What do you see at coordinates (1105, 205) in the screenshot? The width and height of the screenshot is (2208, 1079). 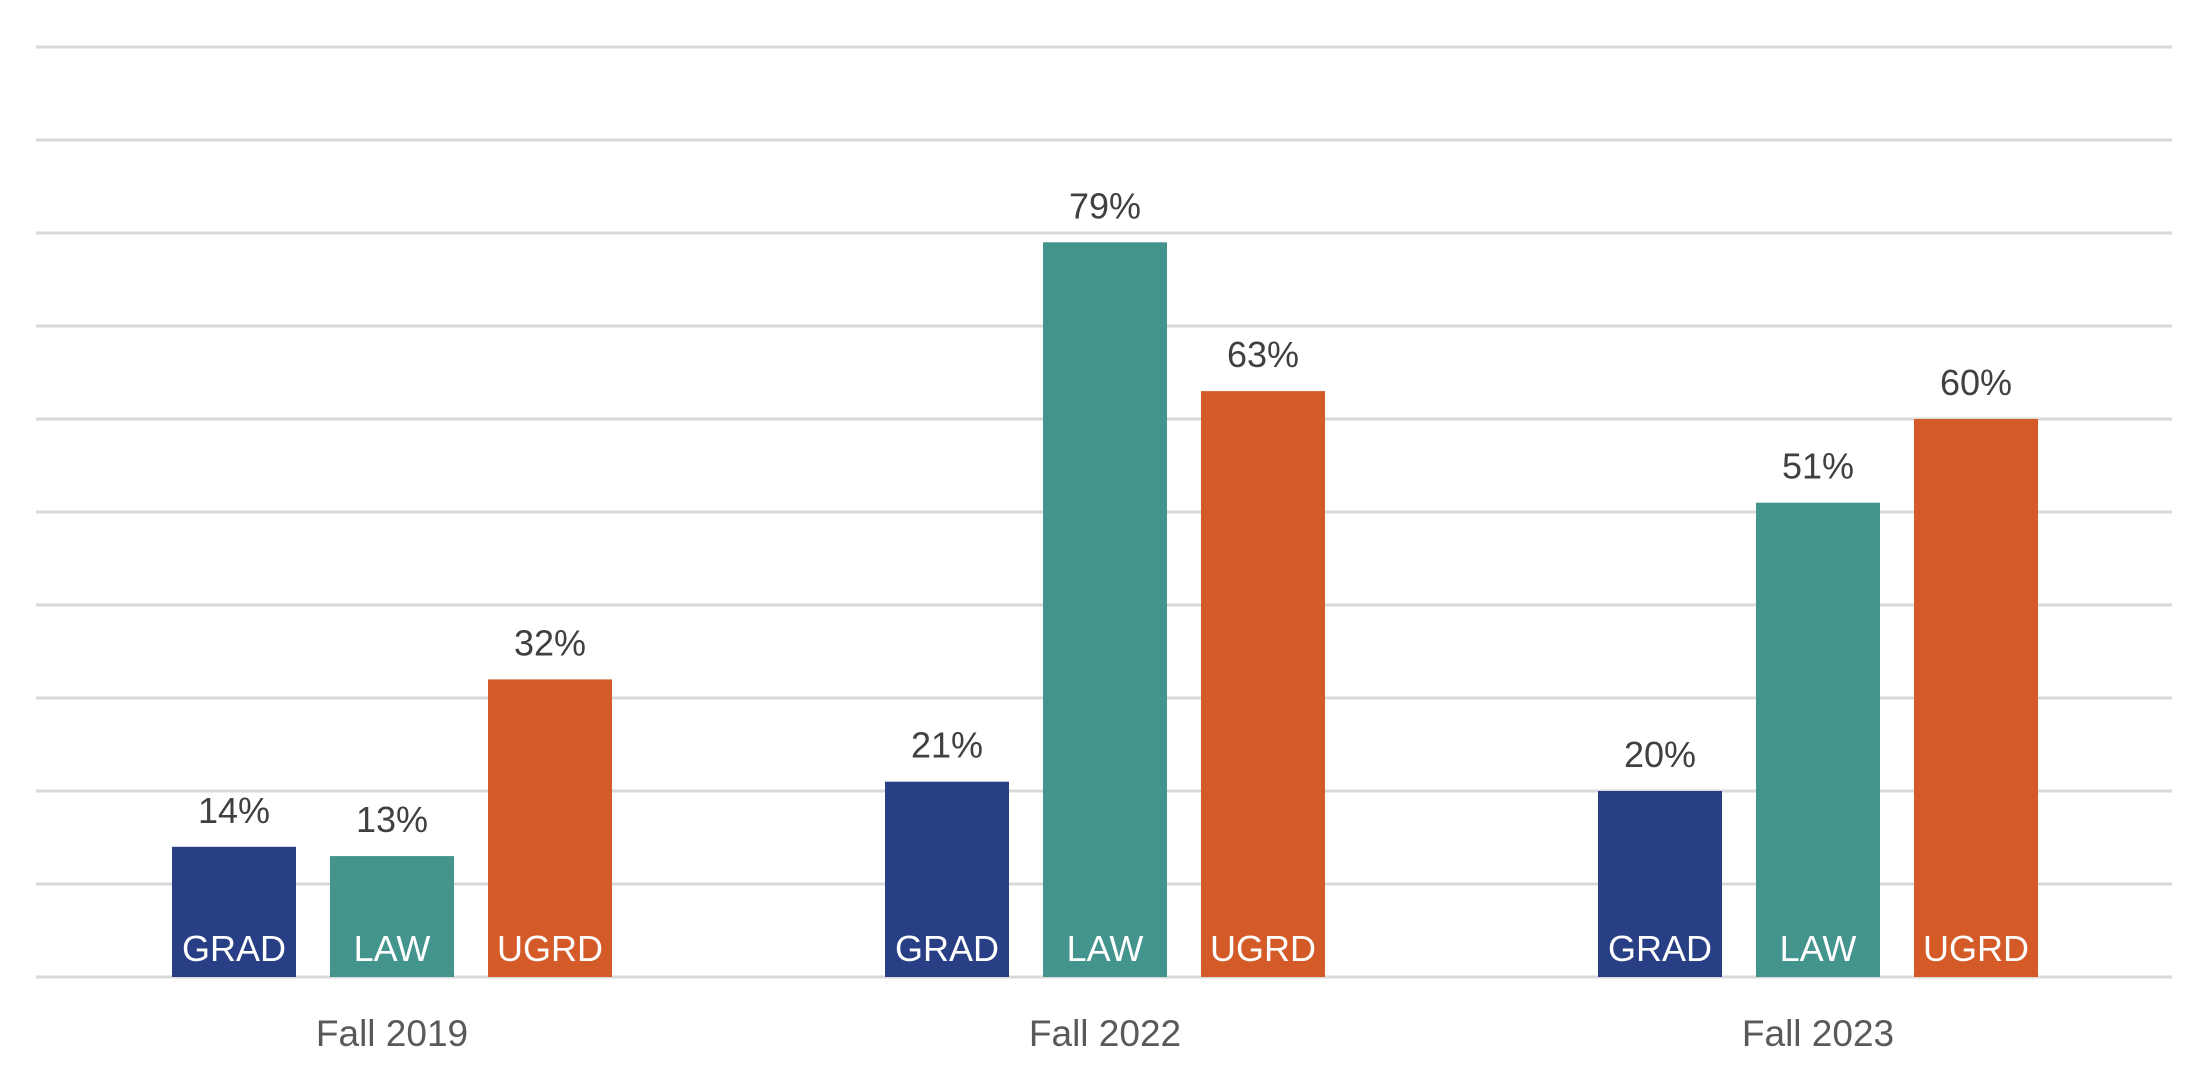 I see `data-label: 79%` at bounding box center [1105, 205].